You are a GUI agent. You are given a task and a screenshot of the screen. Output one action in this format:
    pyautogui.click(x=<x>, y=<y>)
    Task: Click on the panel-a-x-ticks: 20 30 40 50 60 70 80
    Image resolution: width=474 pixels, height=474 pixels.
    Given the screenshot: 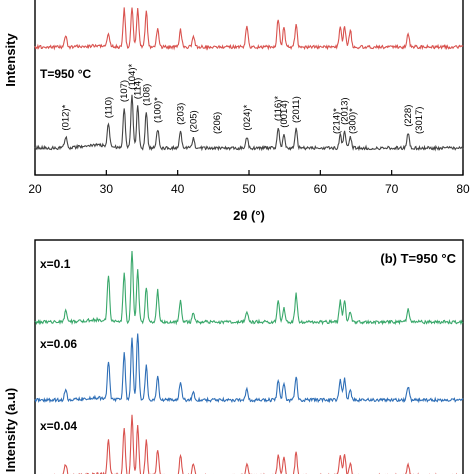 What is the action you would take?
    pyautogui.click(x=249, y=183)
    